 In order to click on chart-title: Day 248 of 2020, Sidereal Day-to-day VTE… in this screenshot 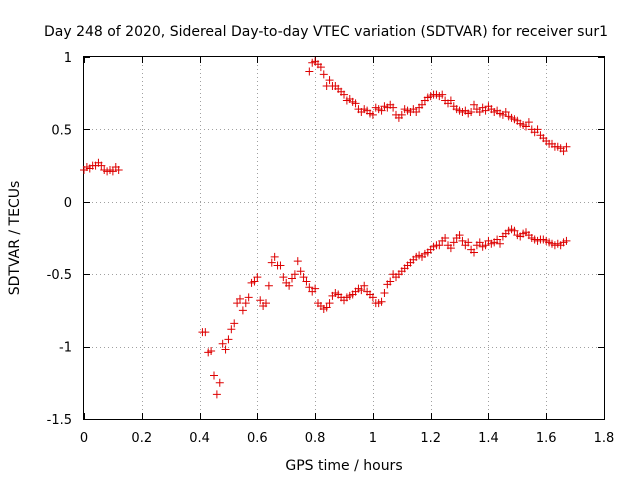, I will do `click(326, 32)`.